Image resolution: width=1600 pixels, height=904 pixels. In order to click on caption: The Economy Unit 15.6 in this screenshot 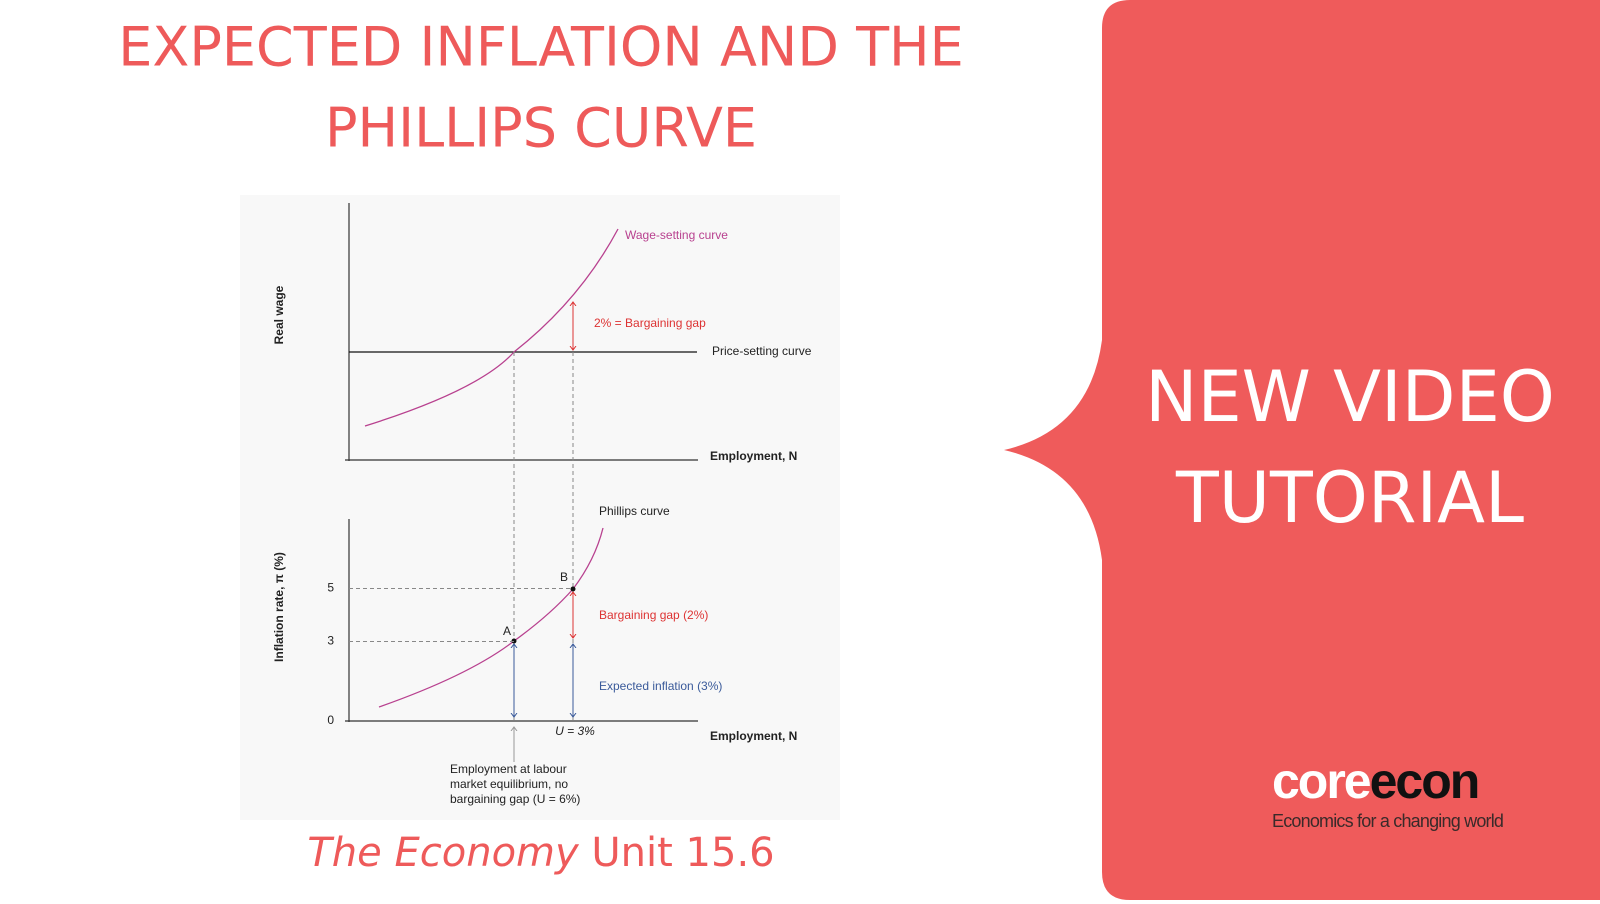, I will do `click(540, 853)`.